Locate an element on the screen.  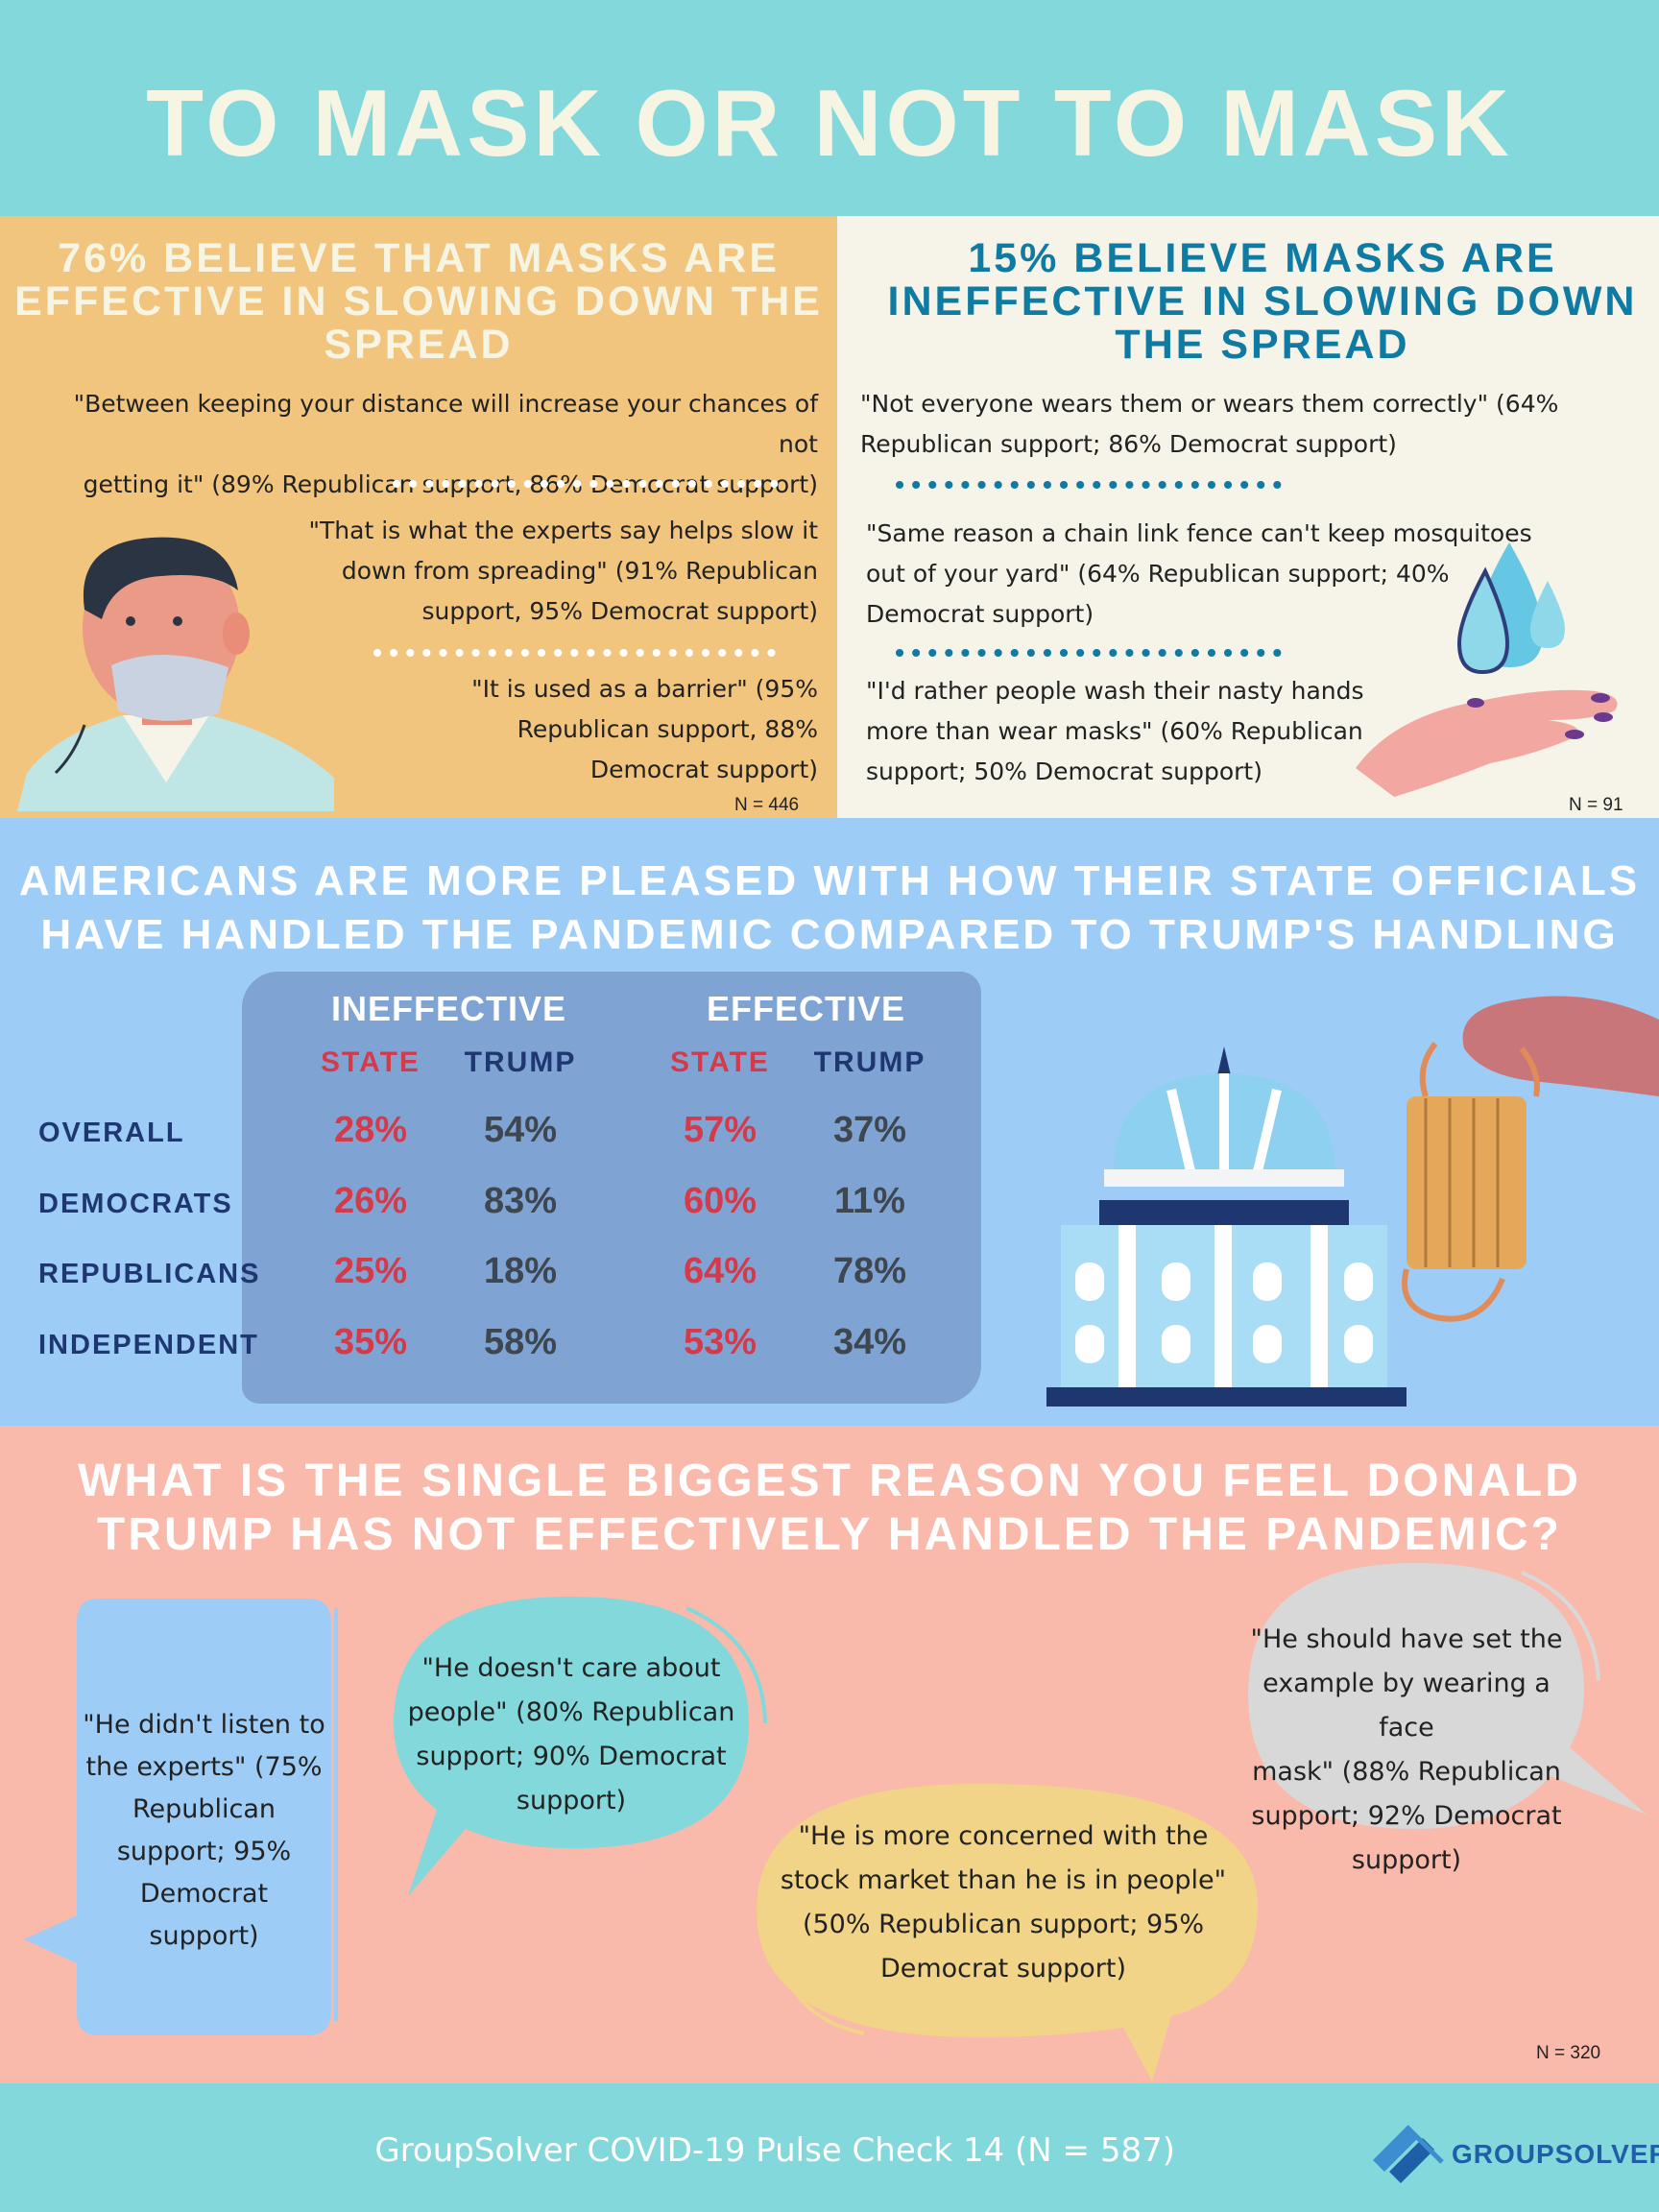
header: TO MASK OR NOT TO MASK is located at coordinates (829, 108).